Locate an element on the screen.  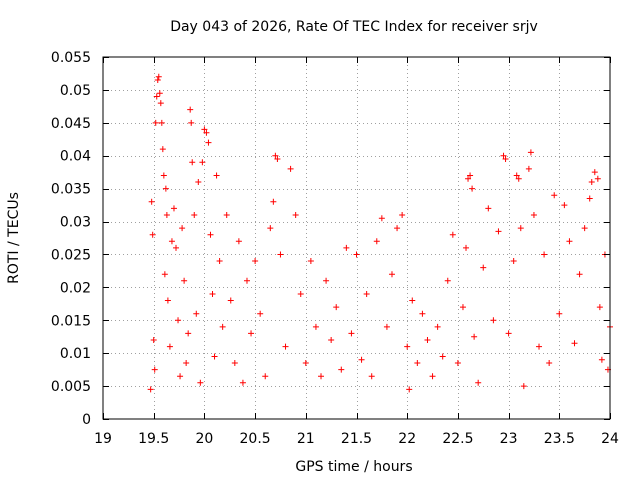
y-tick-label: 0.02 is located at coordinates (75, 288).